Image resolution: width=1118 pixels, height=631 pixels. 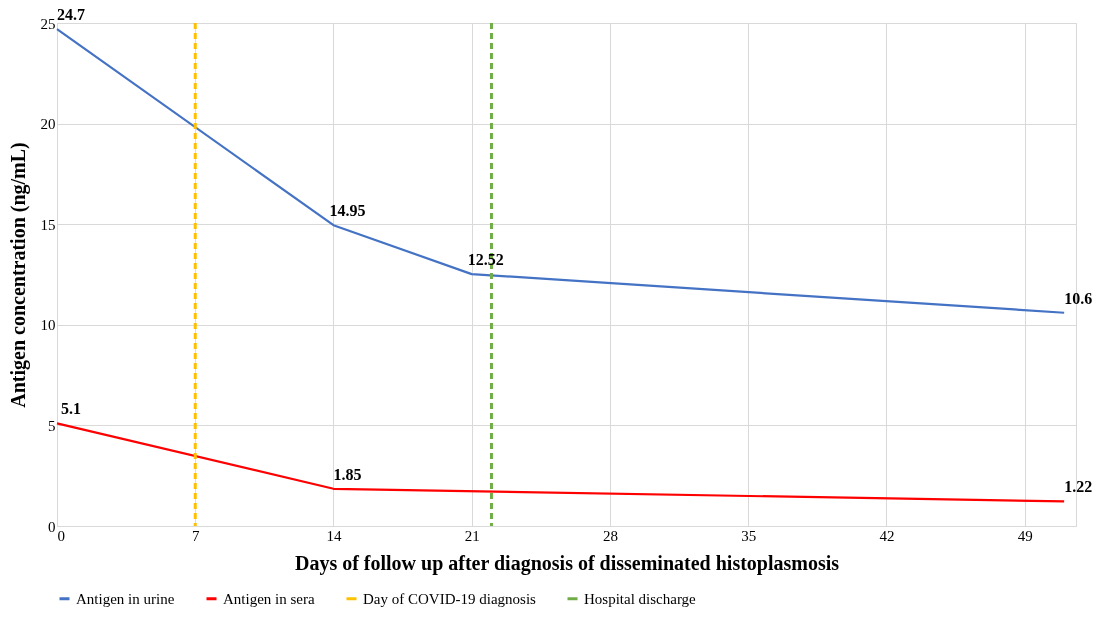 What do you see at coordinates (48, 124) in the screenshot?
I see `y-tick-label: 20` at bounding box center [48, 124].